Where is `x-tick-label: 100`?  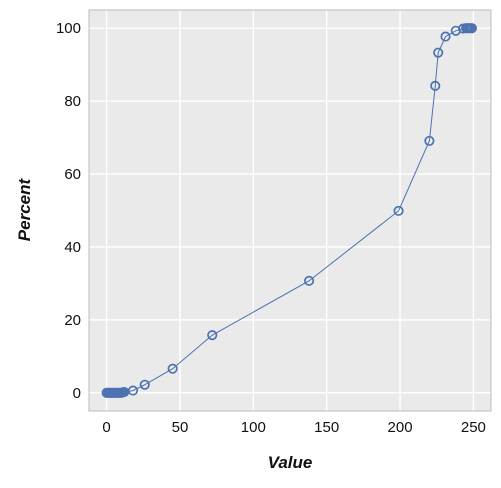 x-tick-label: 100 is located at coordinates (253, 427).